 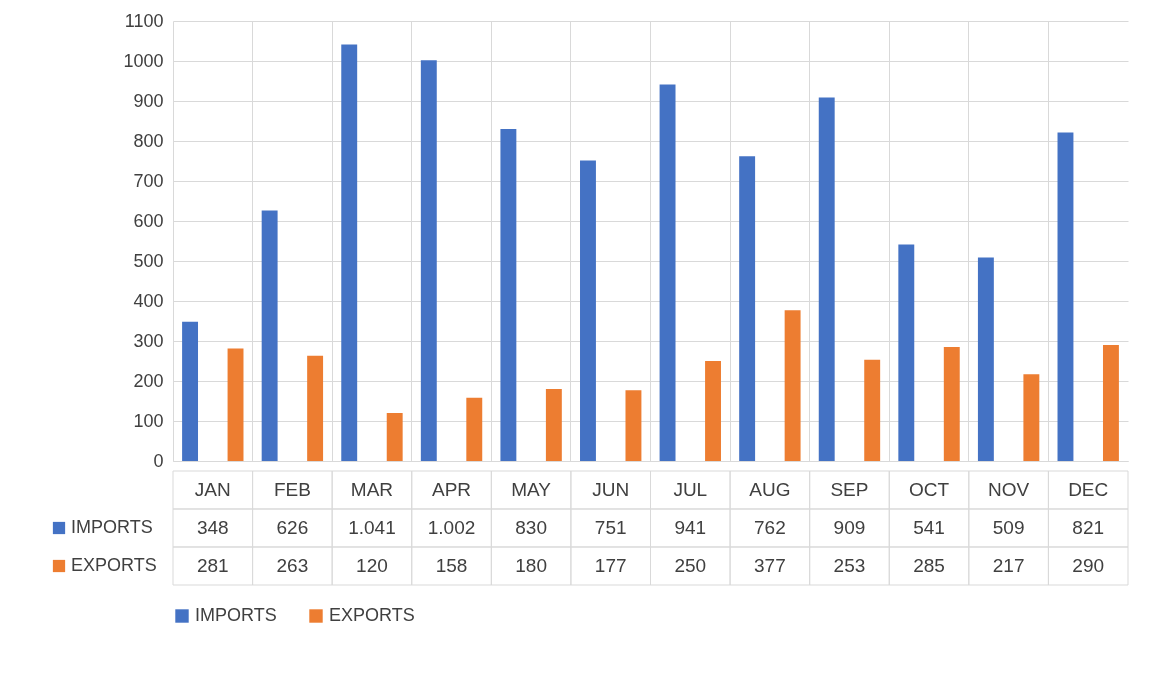 What do you see at coordinates (770, 527) in the screenshot?
I see `data-label: 762` at bounding box center [770, 527].